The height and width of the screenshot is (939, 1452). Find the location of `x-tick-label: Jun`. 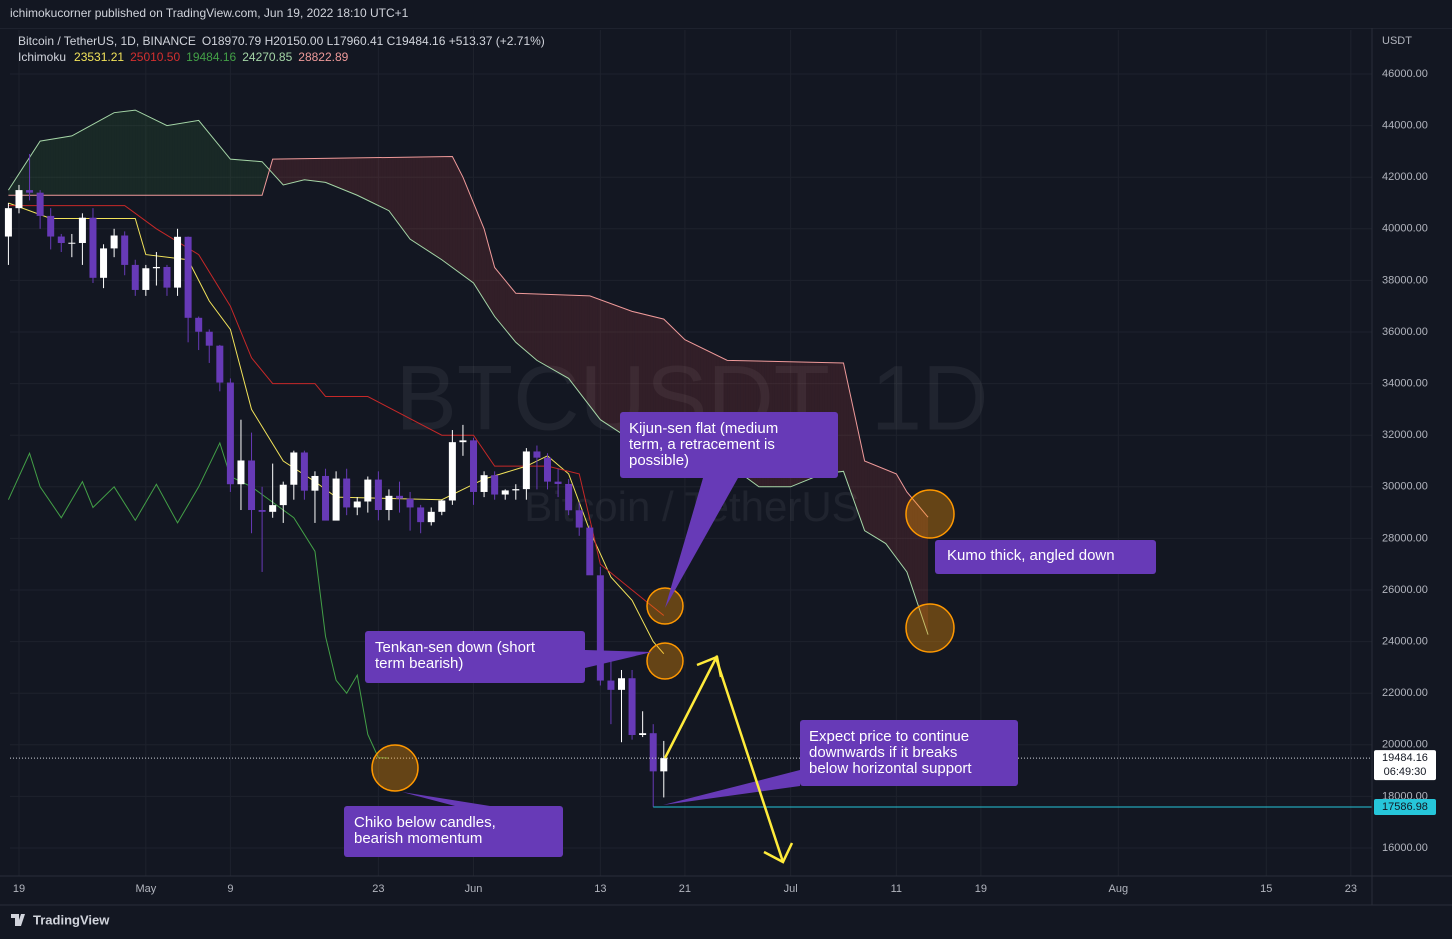

x-tick-label: Jun is located at coordinates (474, 889).